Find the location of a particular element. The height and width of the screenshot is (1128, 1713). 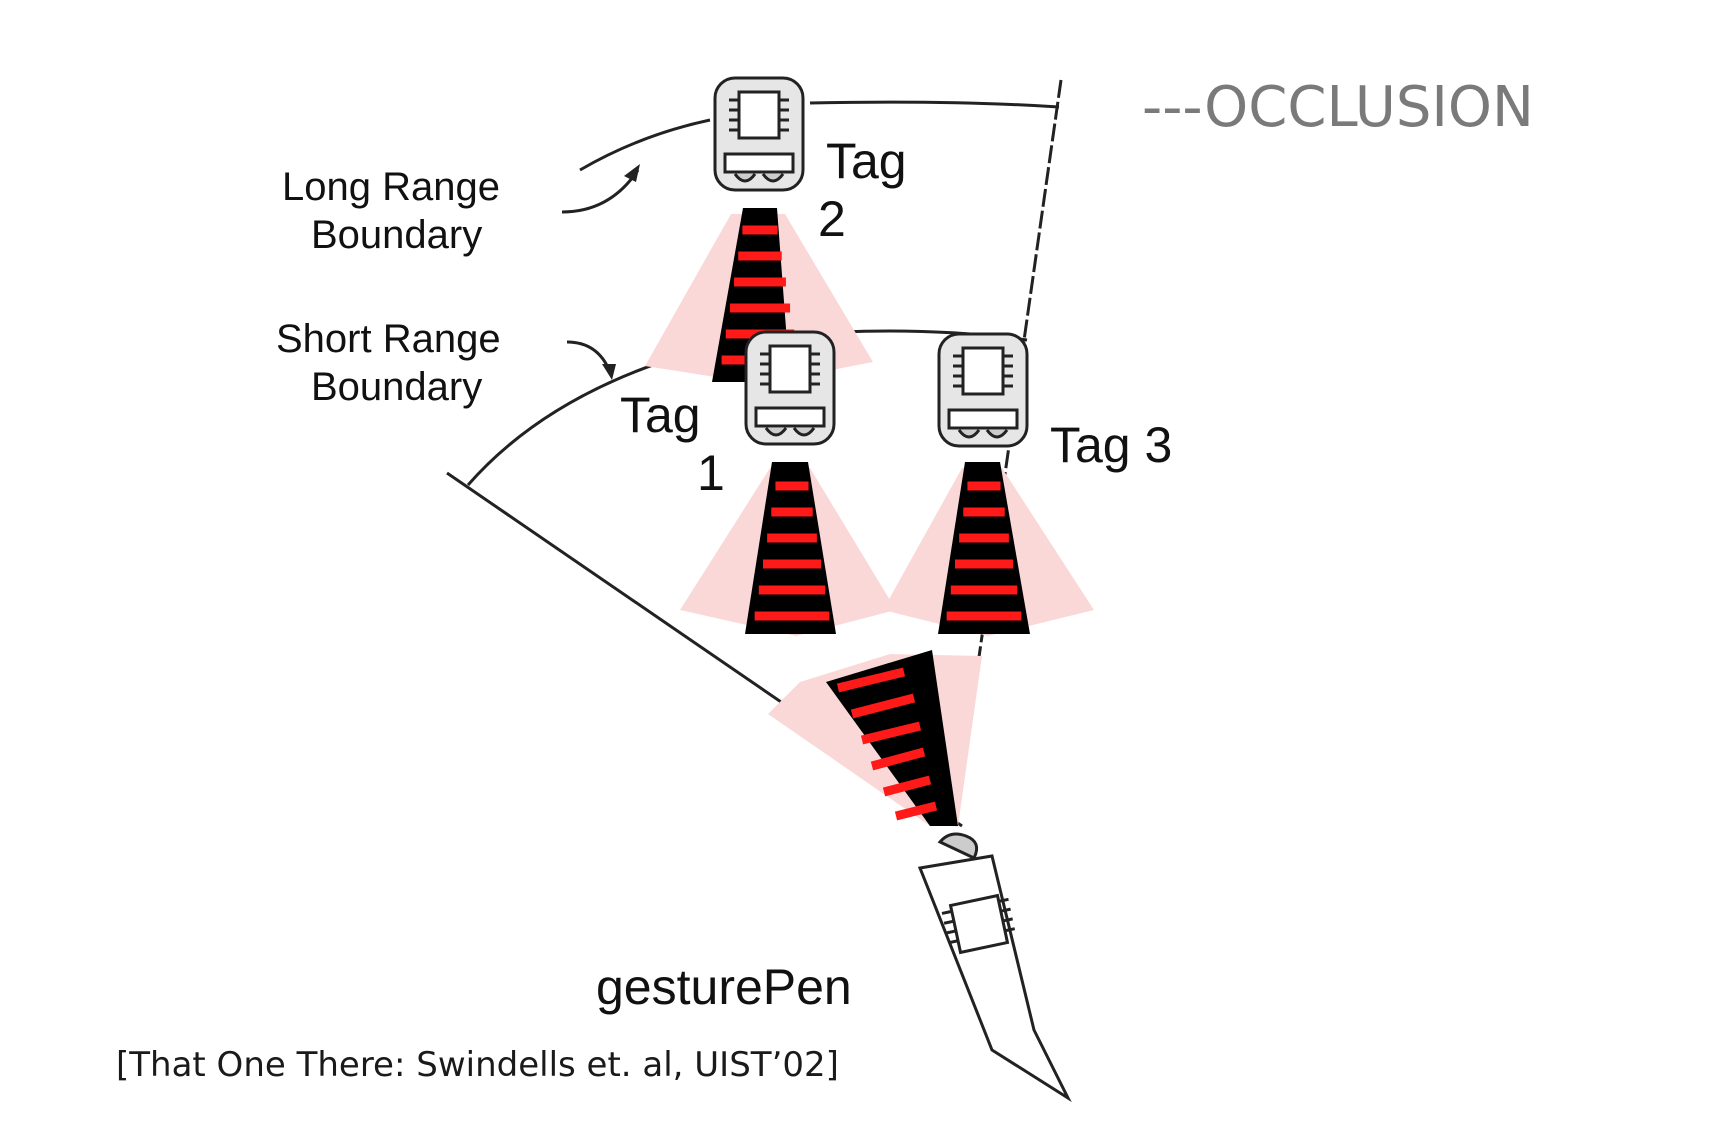

title: ---OCCLUSION is located at coordinates (1338, 107).